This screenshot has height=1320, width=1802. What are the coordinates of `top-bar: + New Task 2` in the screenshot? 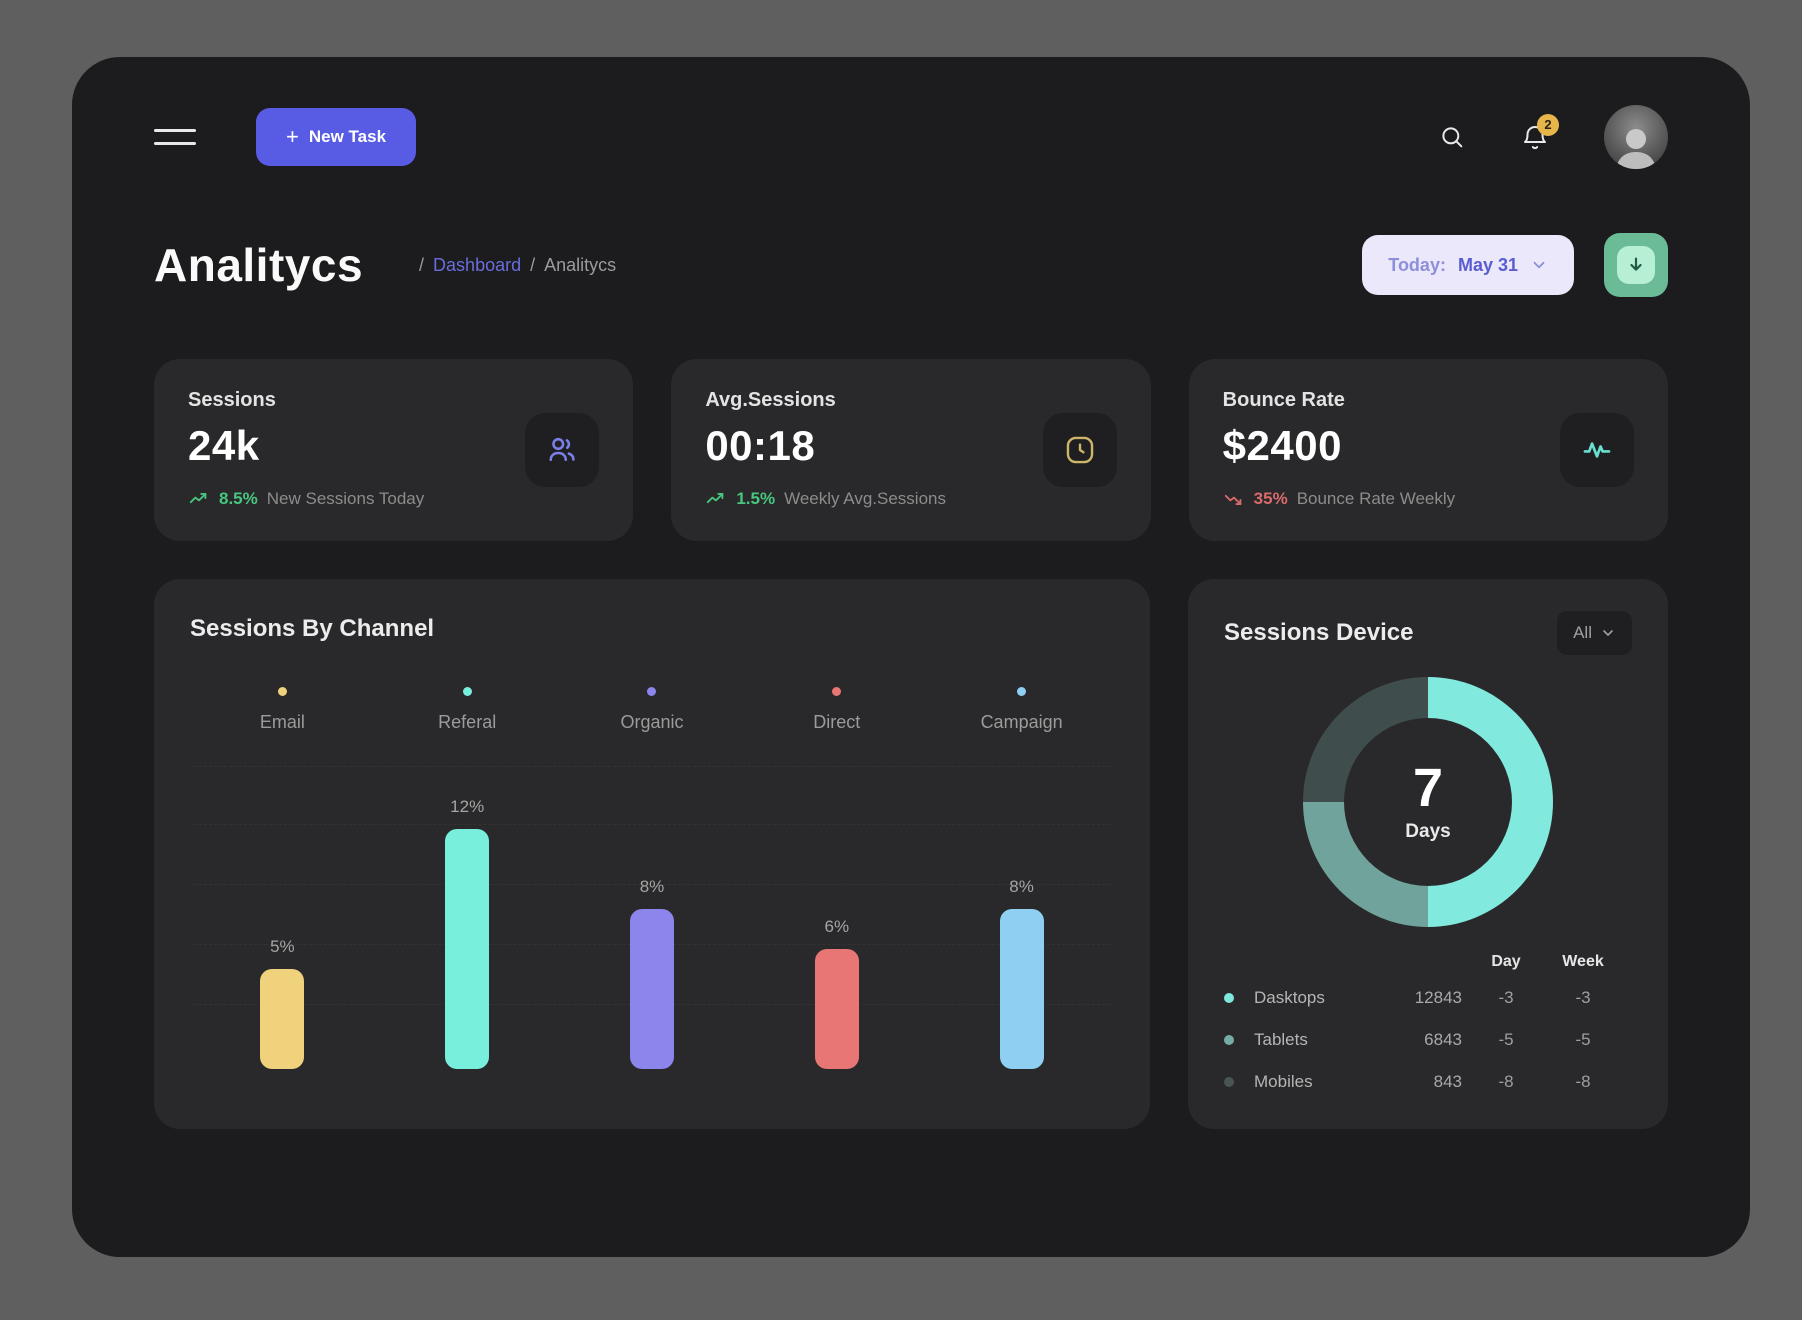 It's located at (911, 137).